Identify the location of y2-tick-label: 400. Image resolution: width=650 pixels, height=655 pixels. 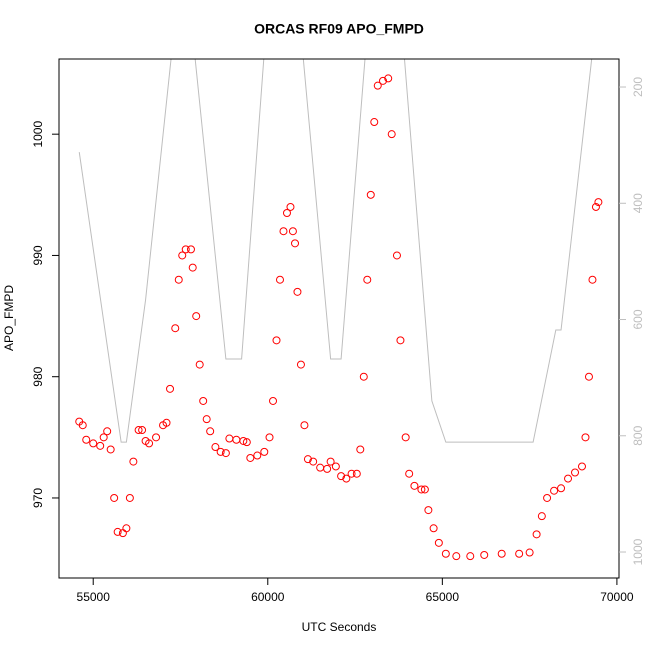
(638, 203).